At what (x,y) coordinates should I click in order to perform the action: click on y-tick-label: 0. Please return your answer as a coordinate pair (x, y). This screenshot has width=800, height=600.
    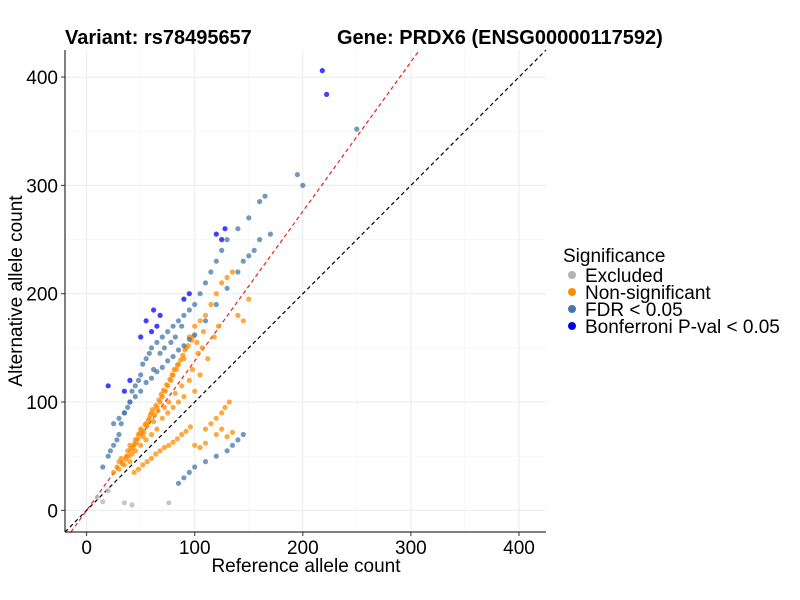
    Looking at the image, I should click on (52, 511).